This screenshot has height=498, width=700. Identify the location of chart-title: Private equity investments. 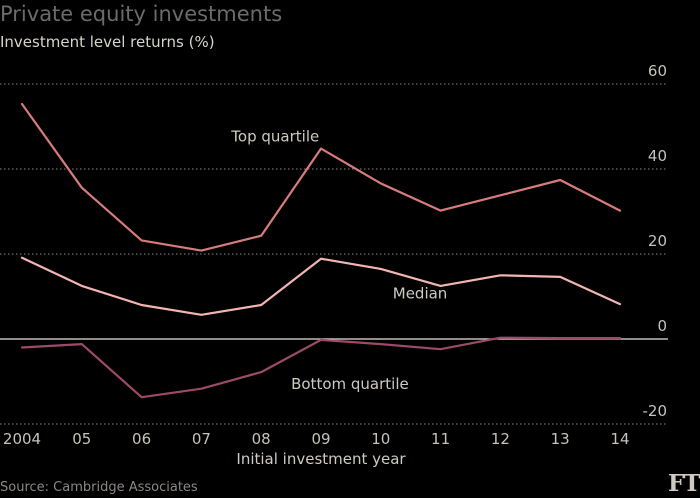
(141, 14).